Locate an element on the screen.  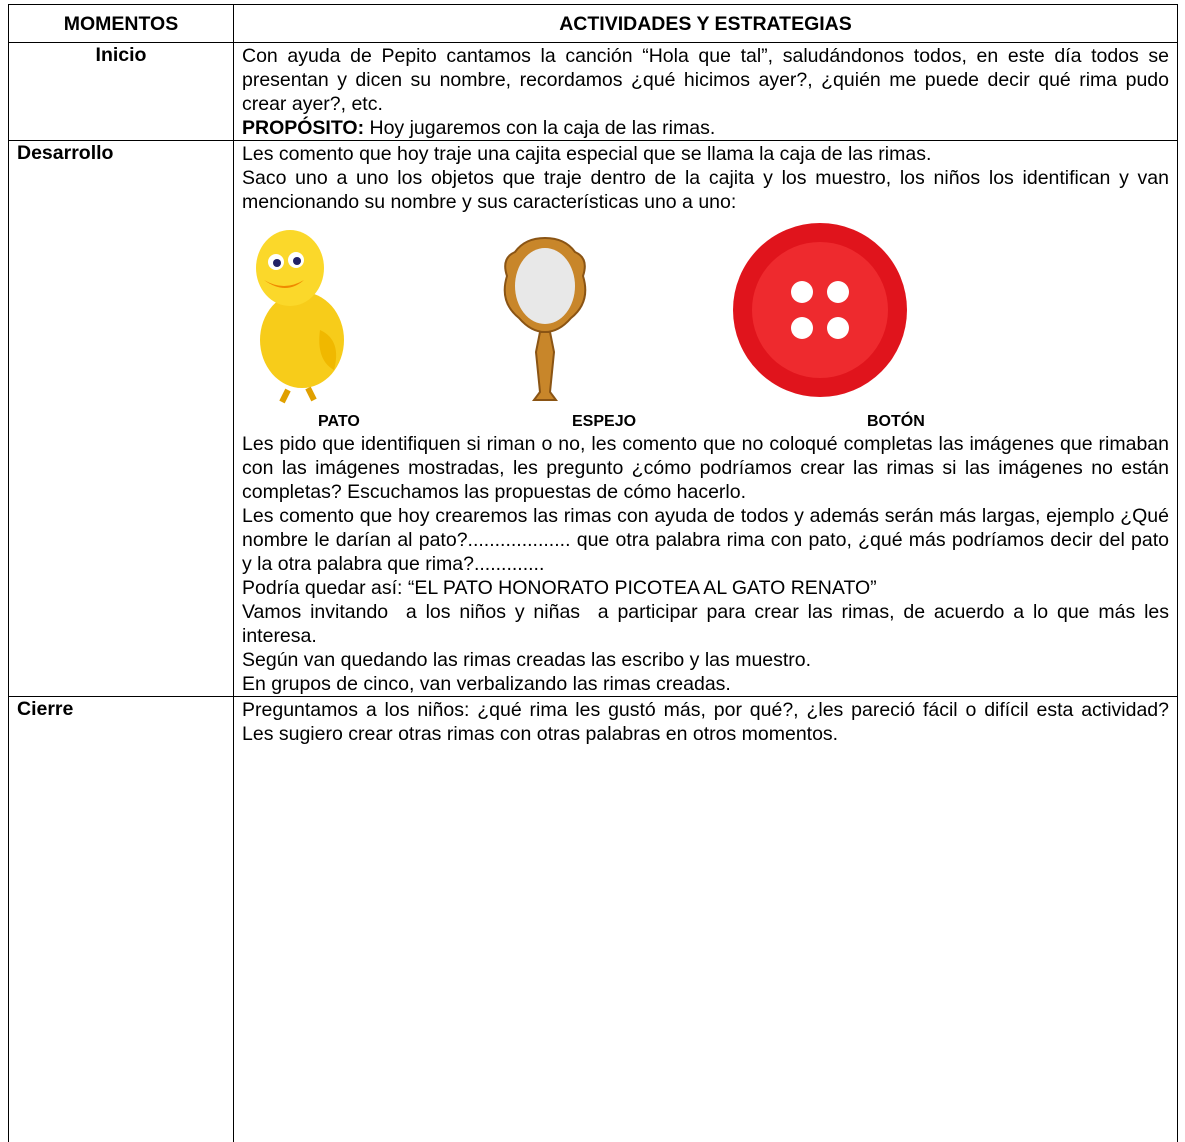
moment: Inicio is located at coordinates (121, 91).